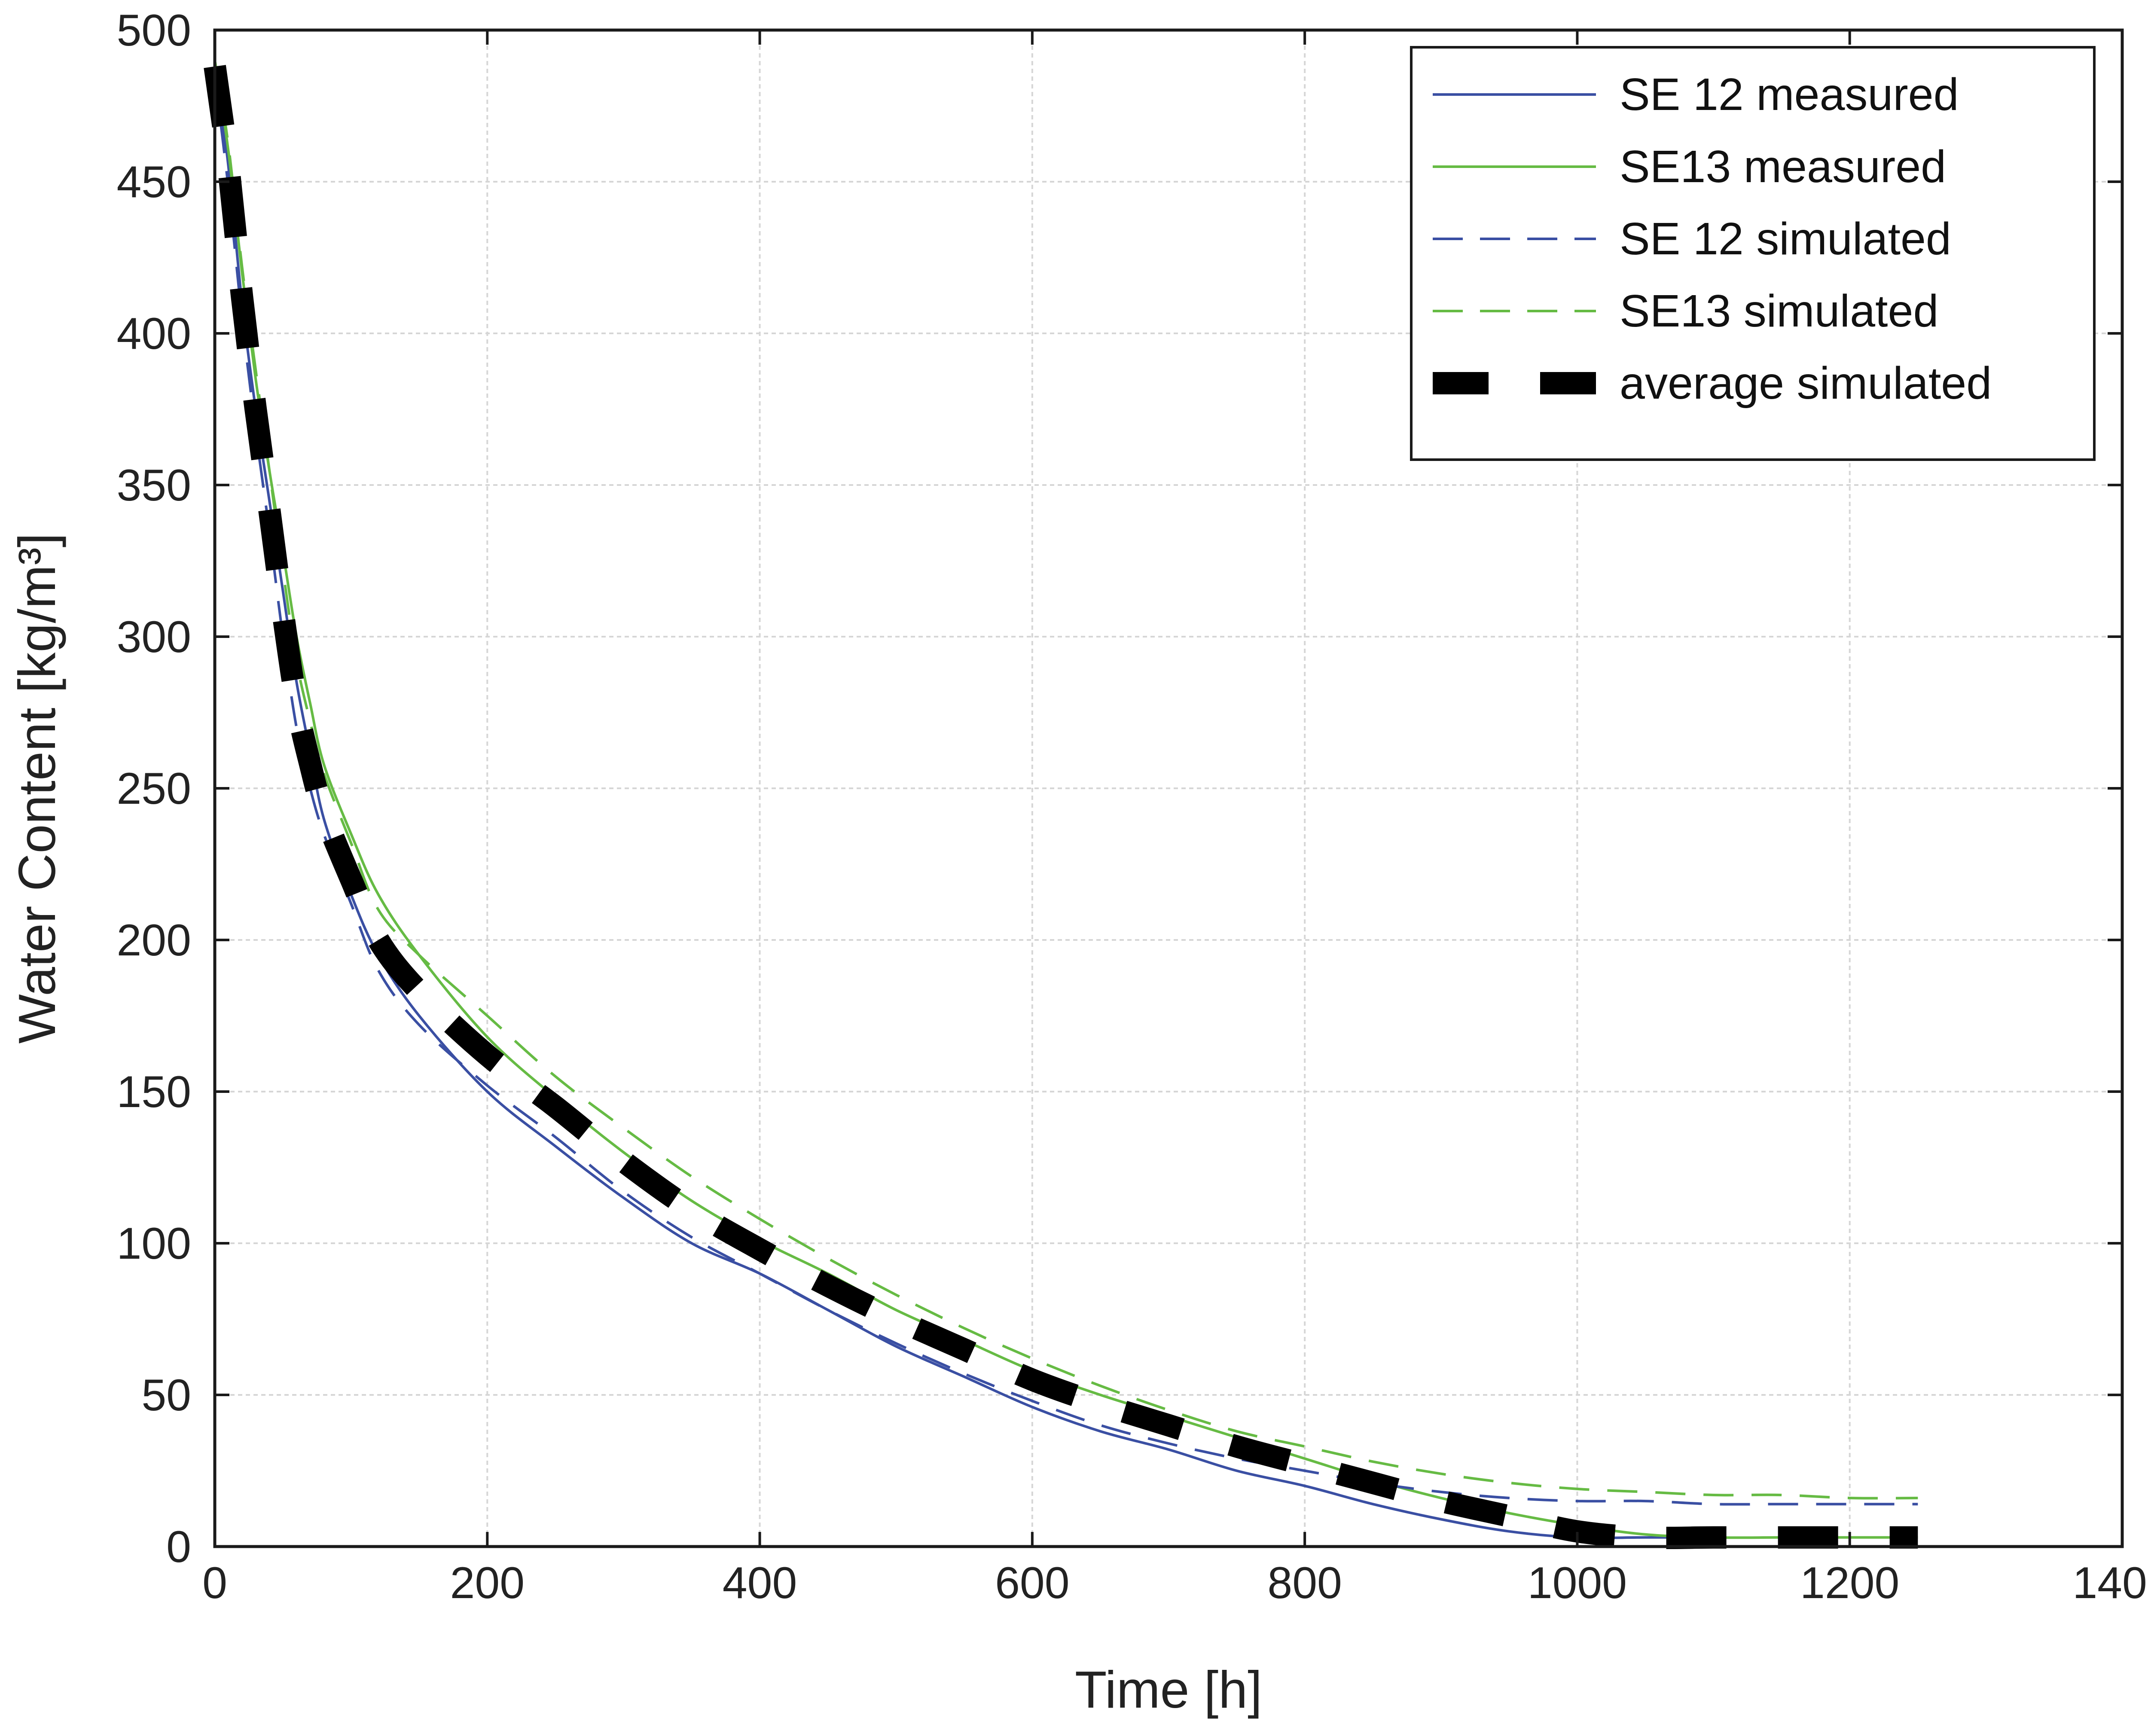 This screenshot has width=2148, height=1736. What do you see at coordinates (153, 30) in the screenshot?
I see `y-tick-label-10: 500` at bounding box center [153, 30].